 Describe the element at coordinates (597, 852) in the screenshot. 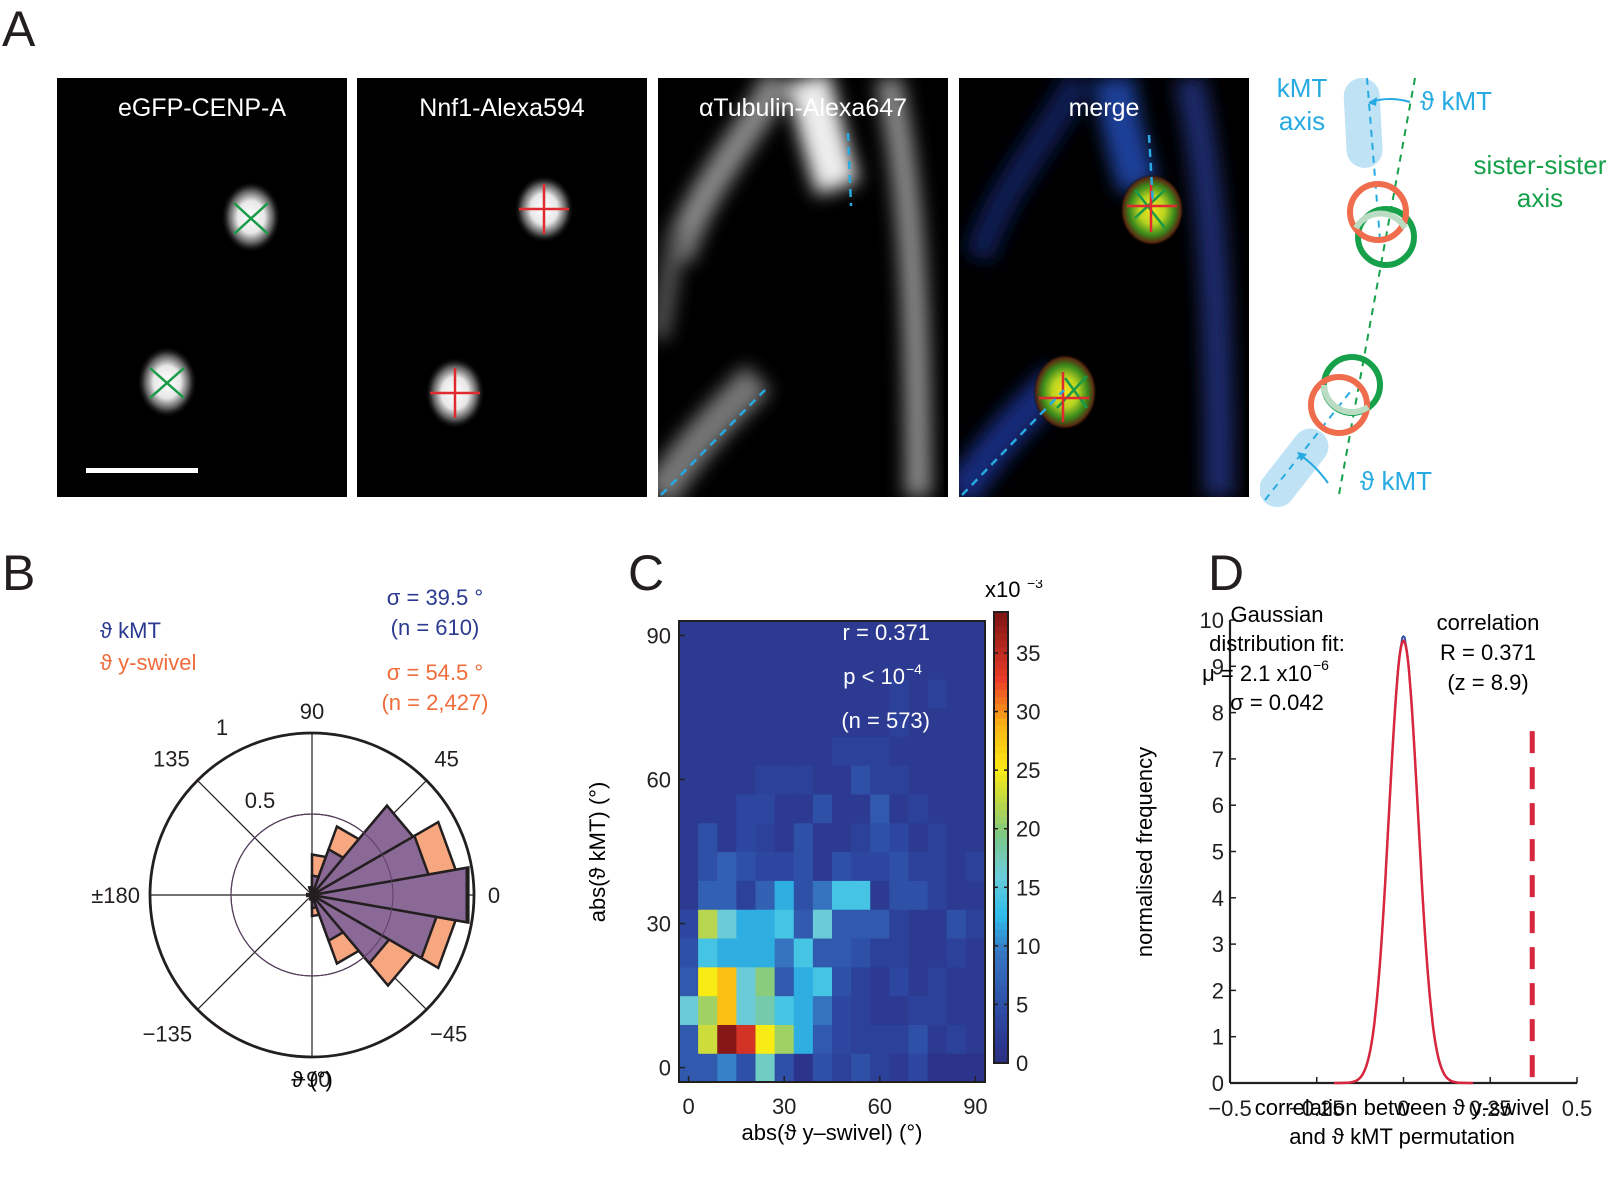

I see `y-axis-label: abs(ϑ kMT) (°)` at that location.